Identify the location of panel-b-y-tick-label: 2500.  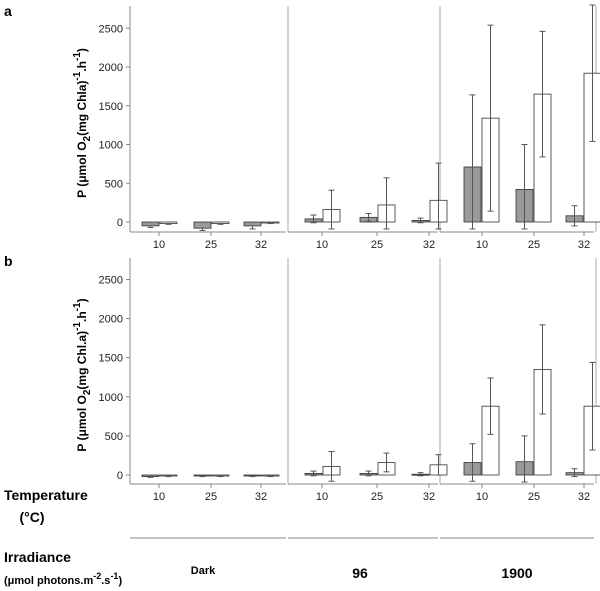
(111, 281).